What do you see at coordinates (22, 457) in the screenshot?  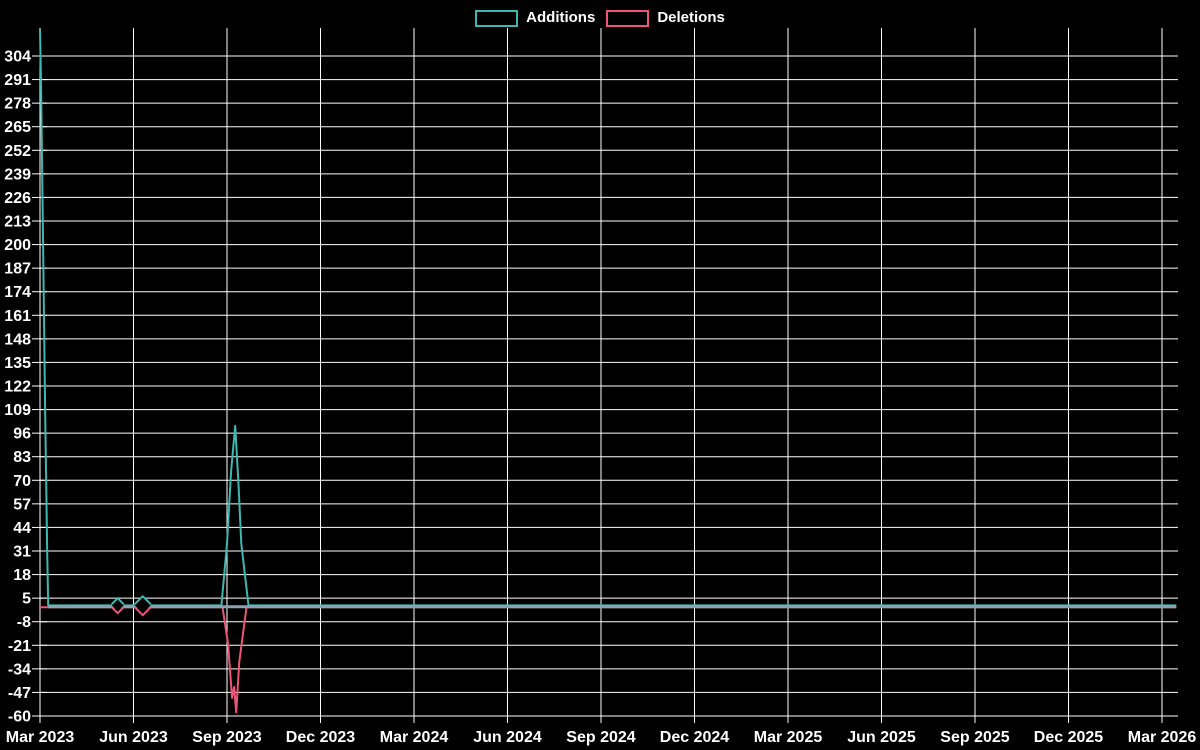 I see `y-tick-label: 83` at bounding box center [22, 457].